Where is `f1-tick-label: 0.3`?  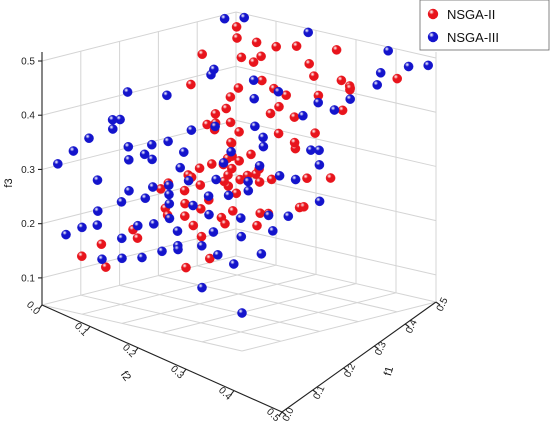 f1-tick-label: 0.3 is located at coordinates (381, 349).